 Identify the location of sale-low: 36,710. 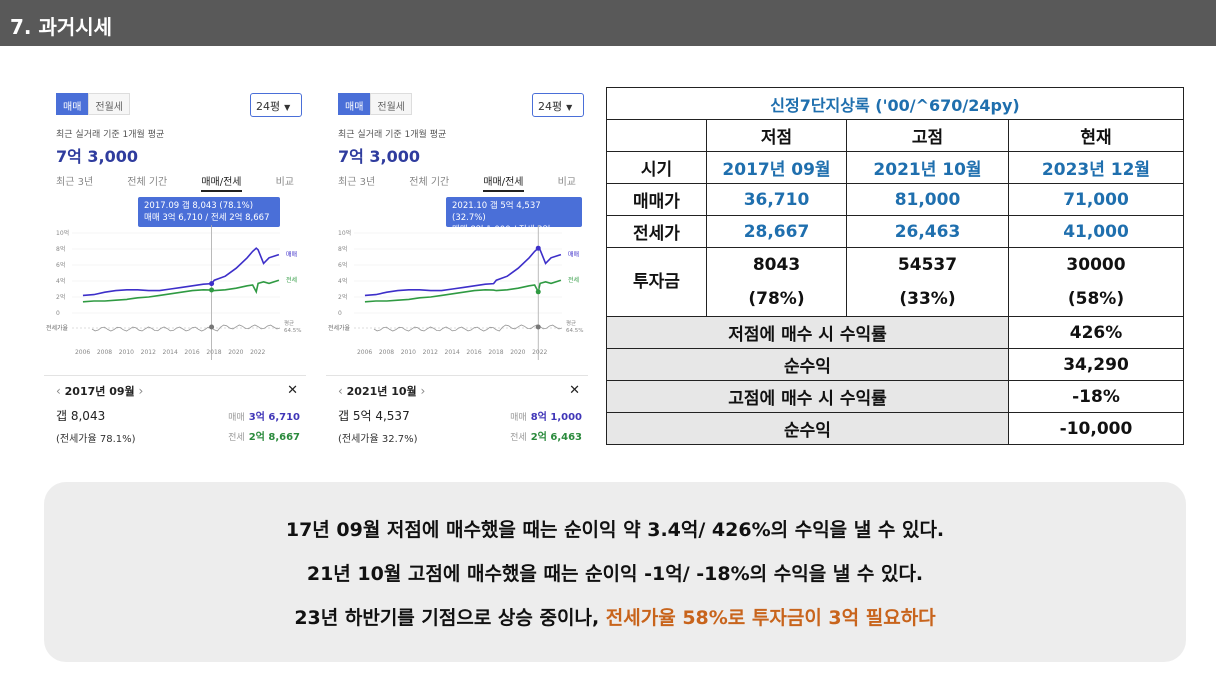
(776, 199).